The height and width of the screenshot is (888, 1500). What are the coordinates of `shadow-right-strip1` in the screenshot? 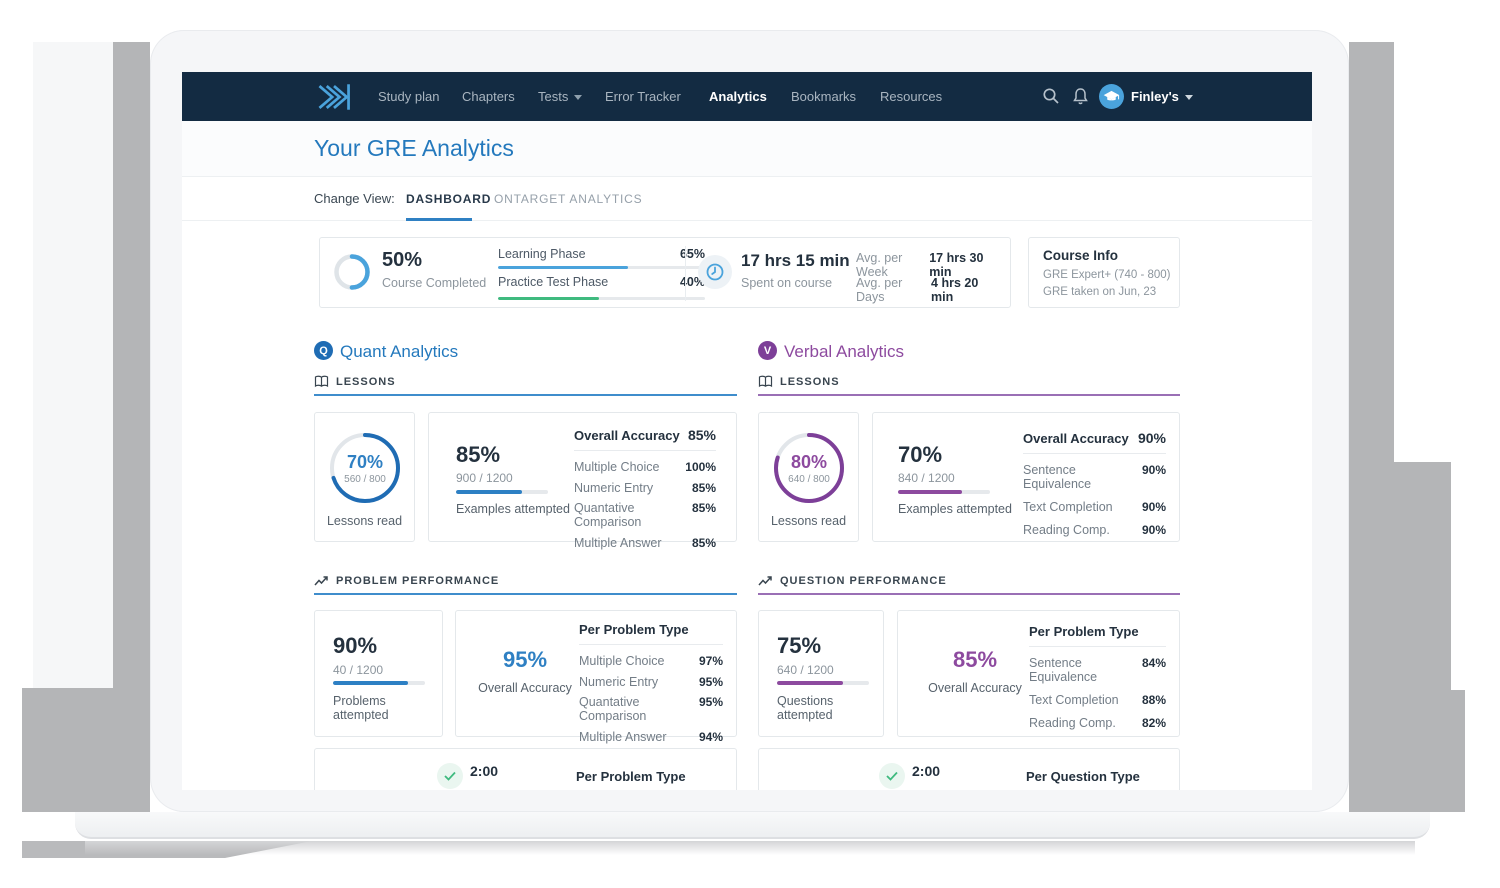 It's located at (1371, 427).